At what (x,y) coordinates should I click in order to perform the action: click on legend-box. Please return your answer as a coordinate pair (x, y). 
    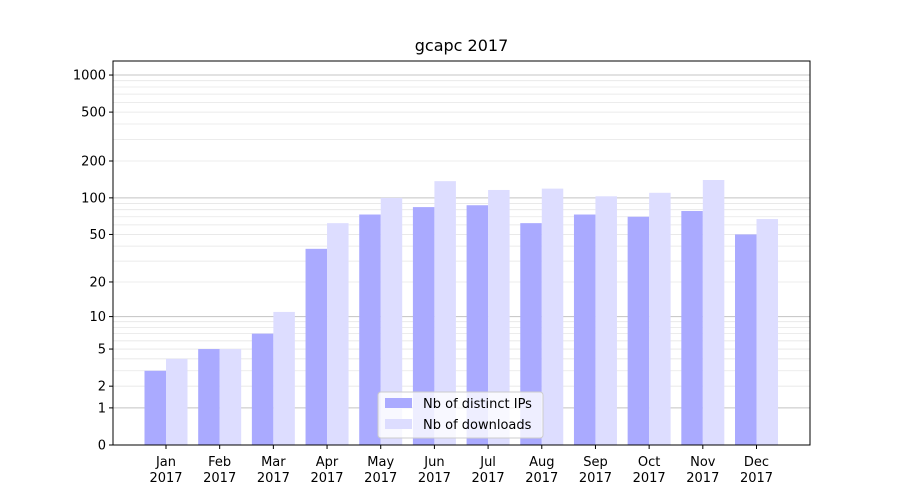
    Looking at the image, I should click on (460, 415).